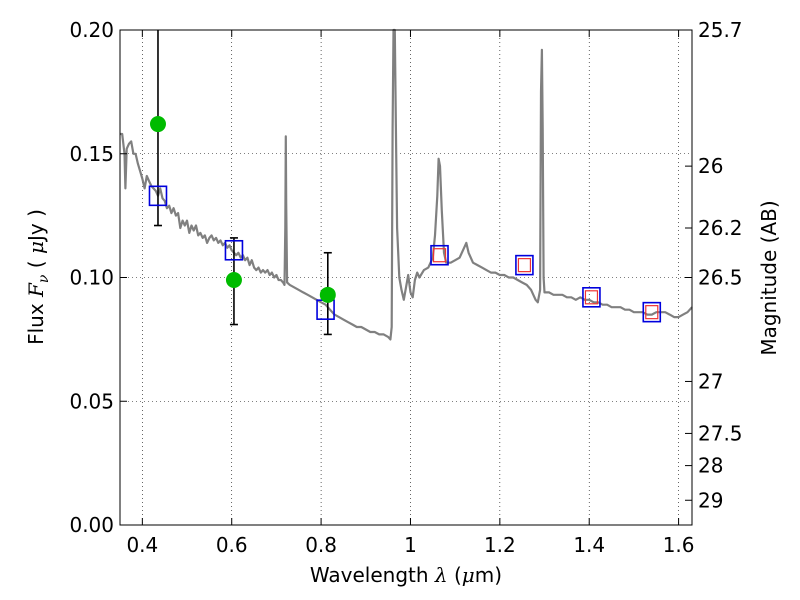 Image resolution: width=800 pixels, height=600 pixels. I want to click on y2-tick-label: 27, so click(710, 381).